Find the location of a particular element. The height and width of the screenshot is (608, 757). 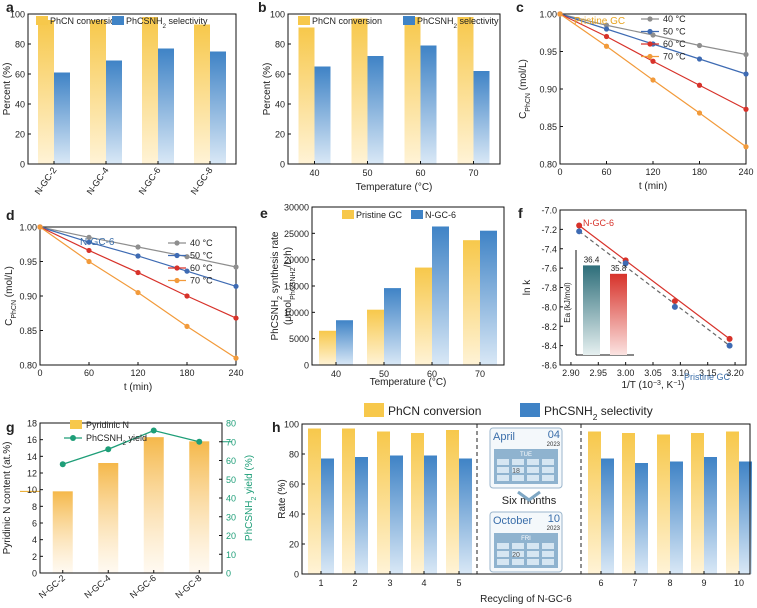

panel-b-bar-orange is located at coordinates (465, 90).